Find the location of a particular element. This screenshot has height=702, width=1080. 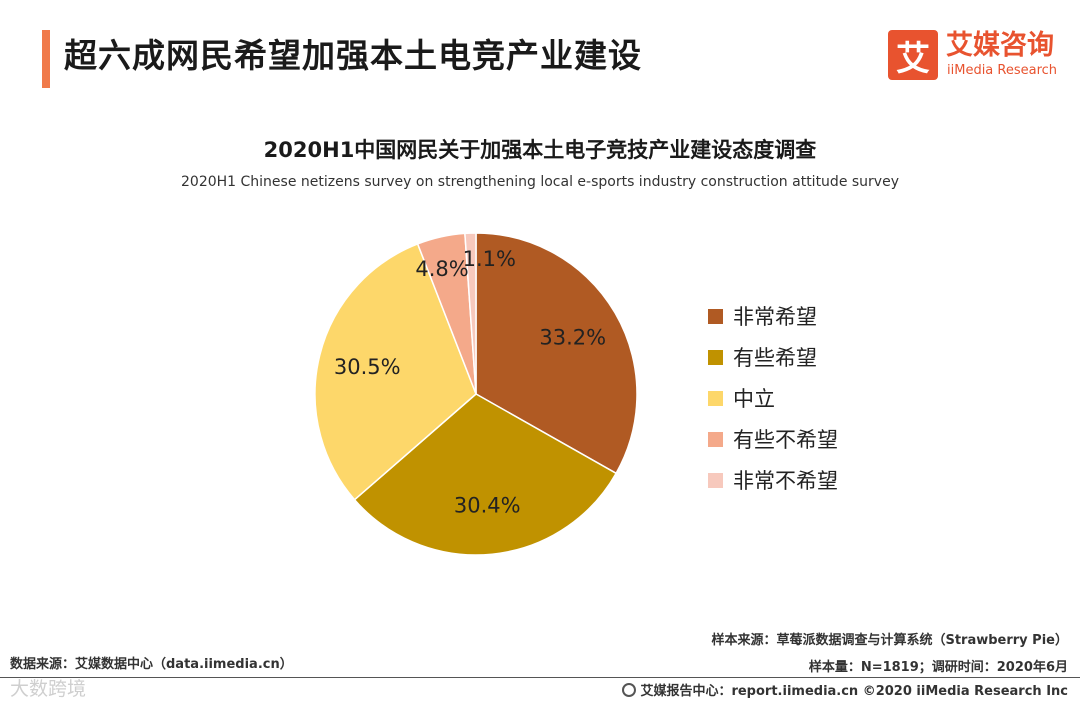

title-accent-bar is located at coordinates (46, 59).